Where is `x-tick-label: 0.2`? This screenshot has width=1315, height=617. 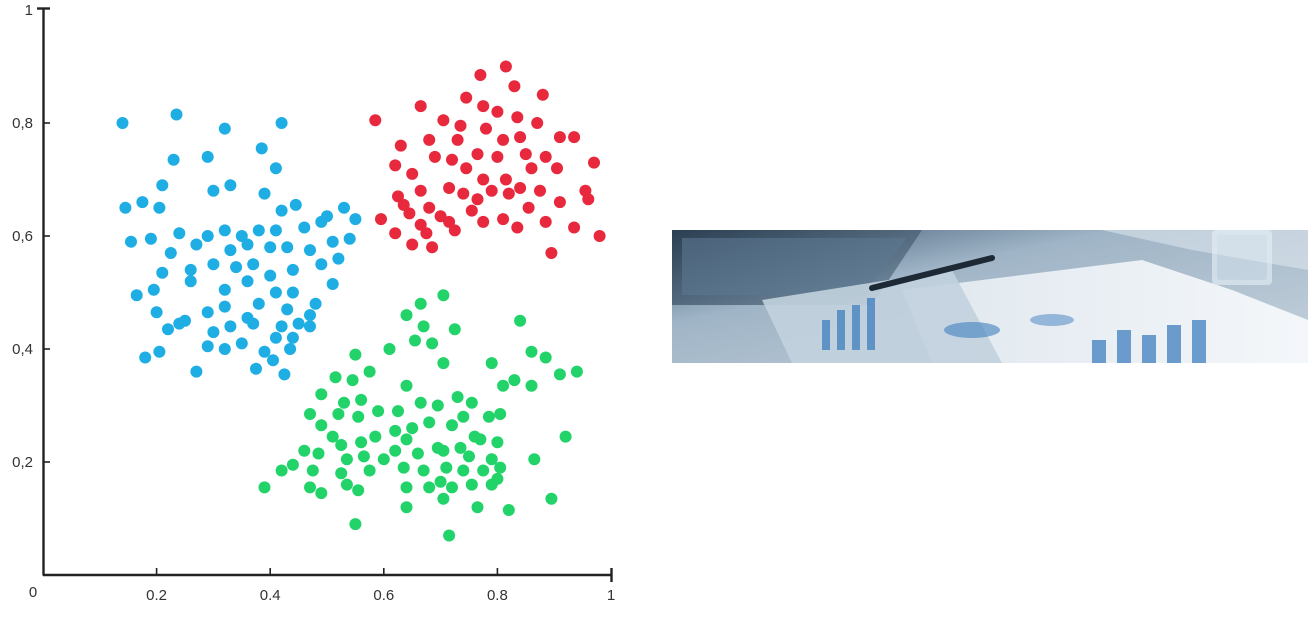 x-tick-label: 0.2 is located at coordinates (156, 595).